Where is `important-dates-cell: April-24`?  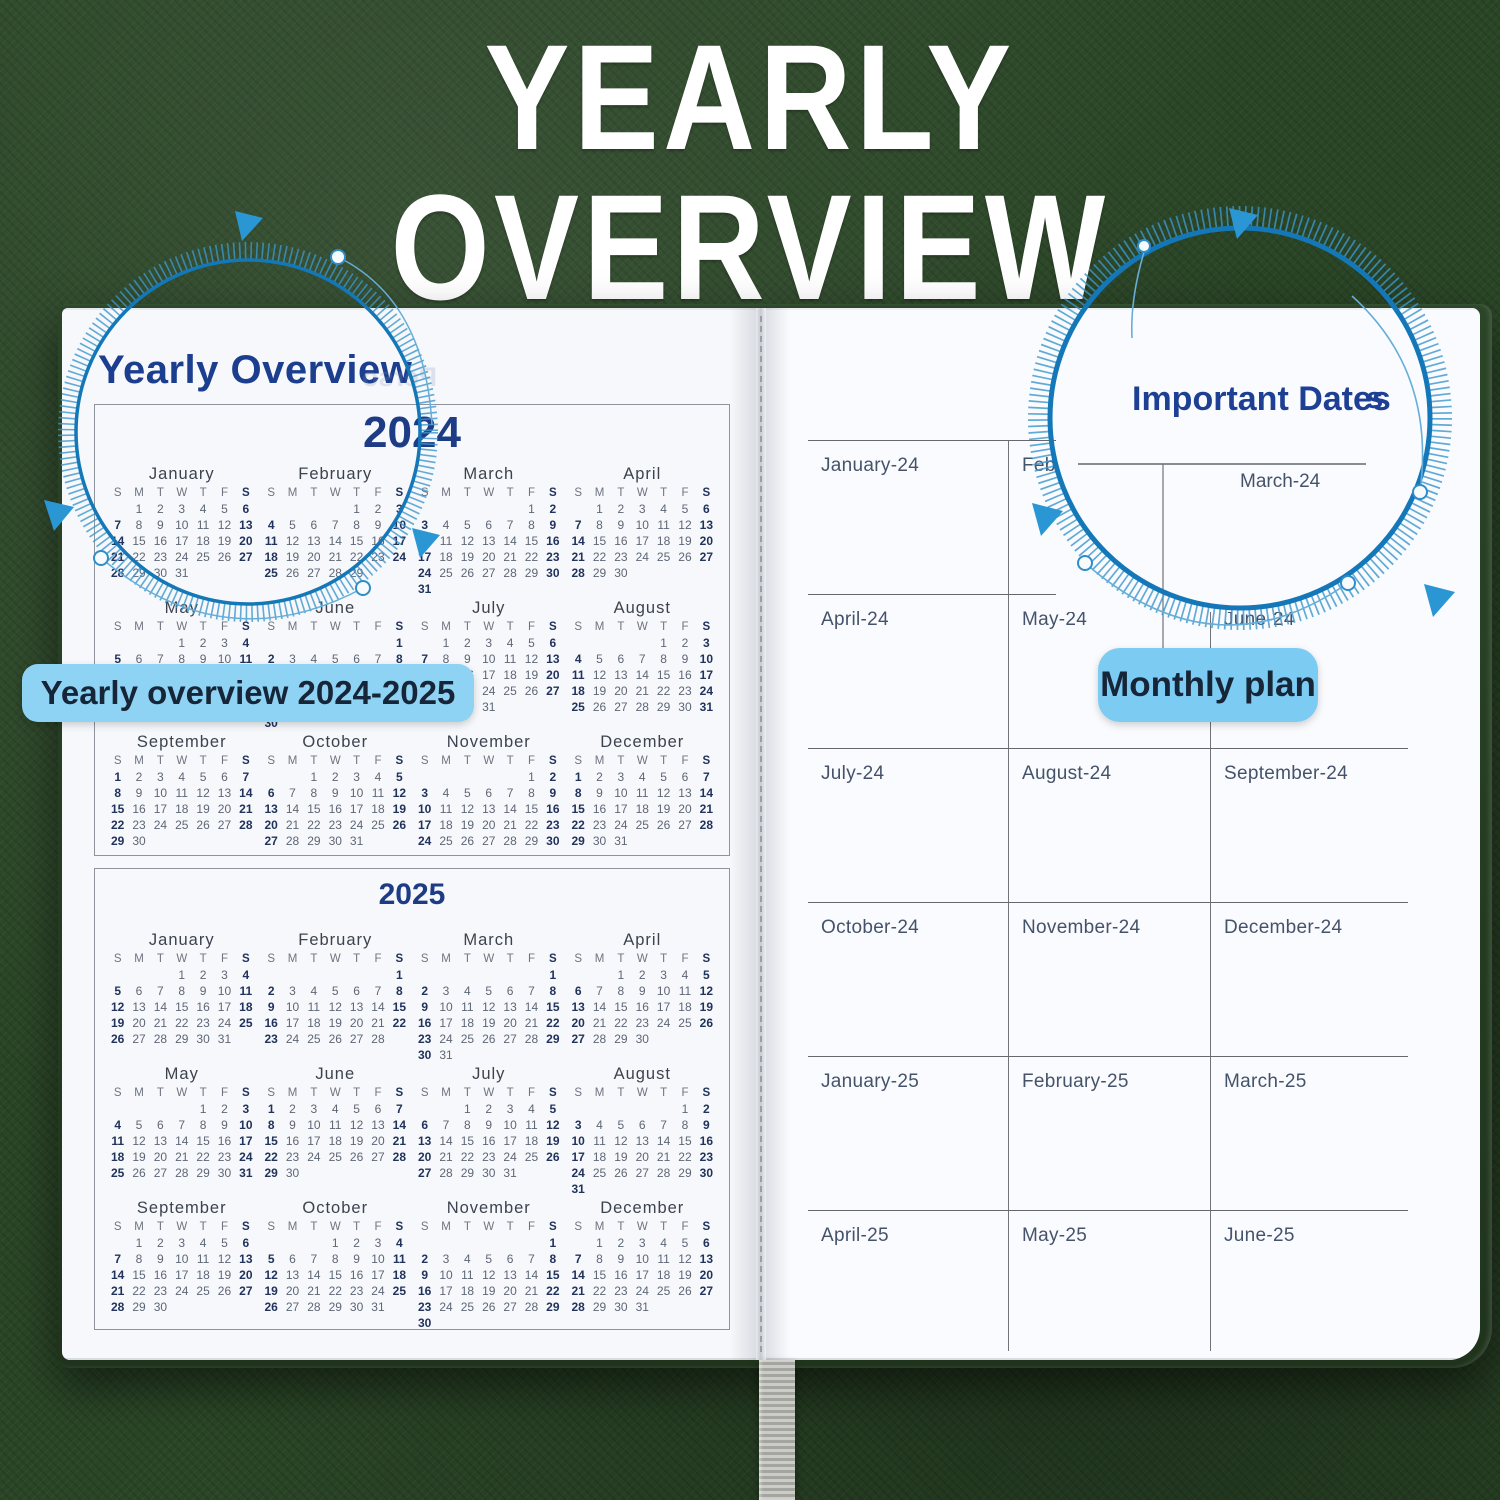 important-dates-cell: April-24 is located at coordinates (908, 671).